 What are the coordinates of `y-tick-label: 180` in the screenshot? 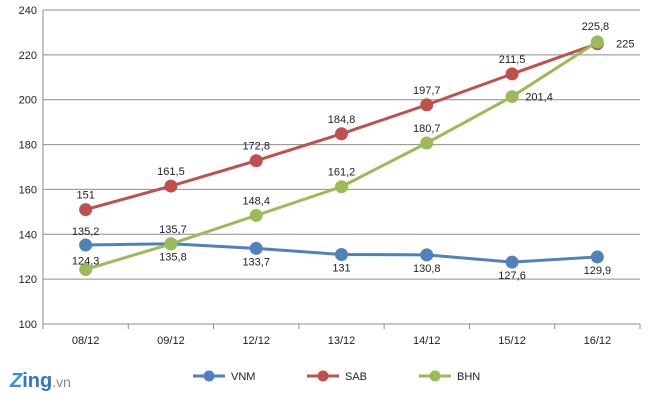 It's located at (28, 146).